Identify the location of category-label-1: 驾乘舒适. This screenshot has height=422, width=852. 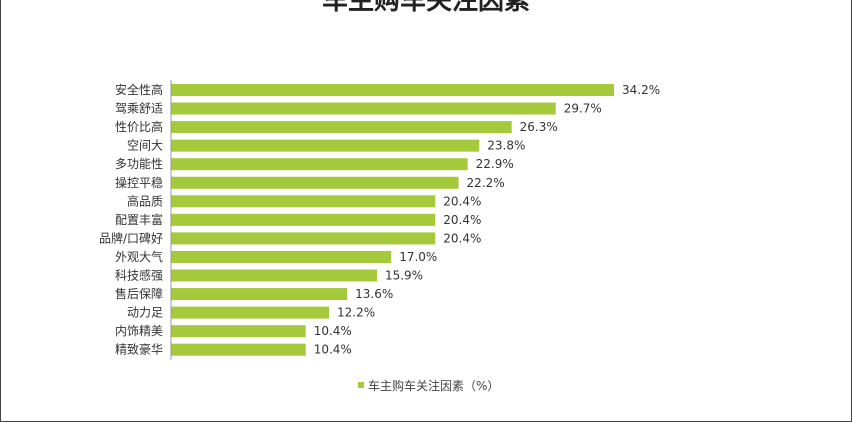
(139, 109).